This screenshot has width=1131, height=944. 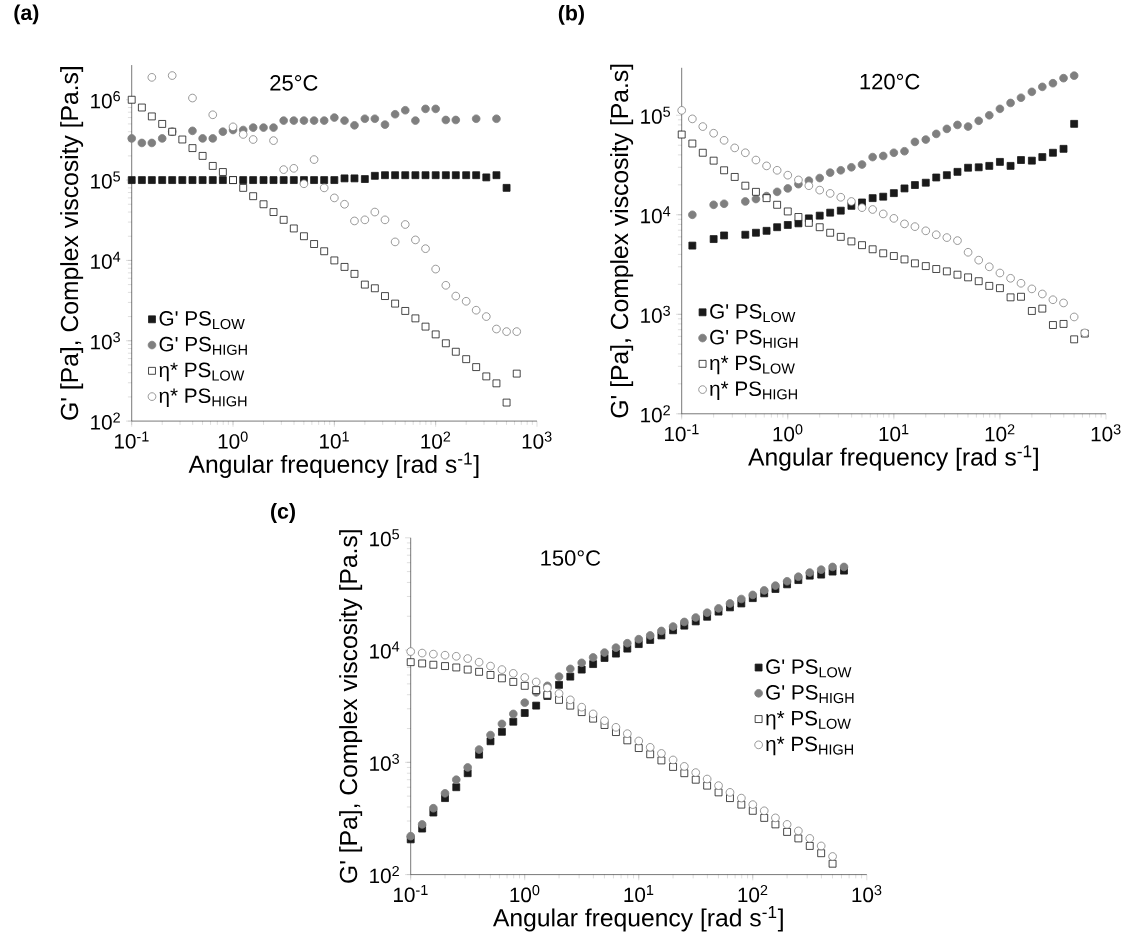 What do you see at coordinates (571, 14) in the screenshot?
I see `chart-title: (b)` at bounding box center [571, 14].